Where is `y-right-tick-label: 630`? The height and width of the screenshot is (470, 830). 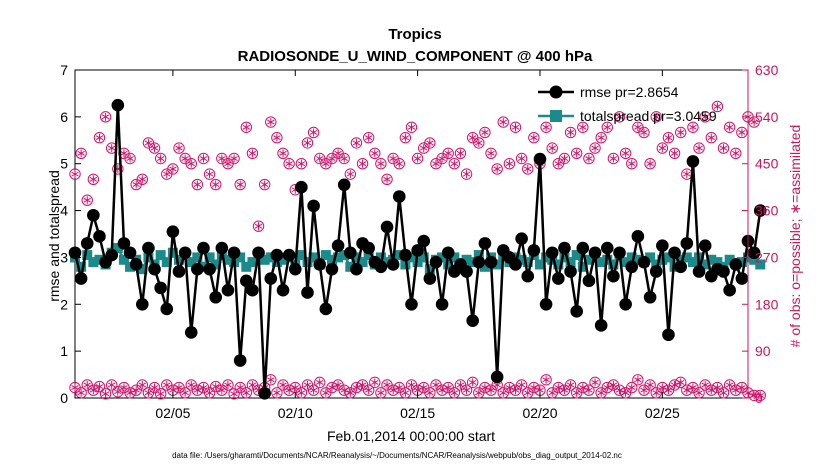 y-right-tick-label: 630 is located at coordinates (767, 70).